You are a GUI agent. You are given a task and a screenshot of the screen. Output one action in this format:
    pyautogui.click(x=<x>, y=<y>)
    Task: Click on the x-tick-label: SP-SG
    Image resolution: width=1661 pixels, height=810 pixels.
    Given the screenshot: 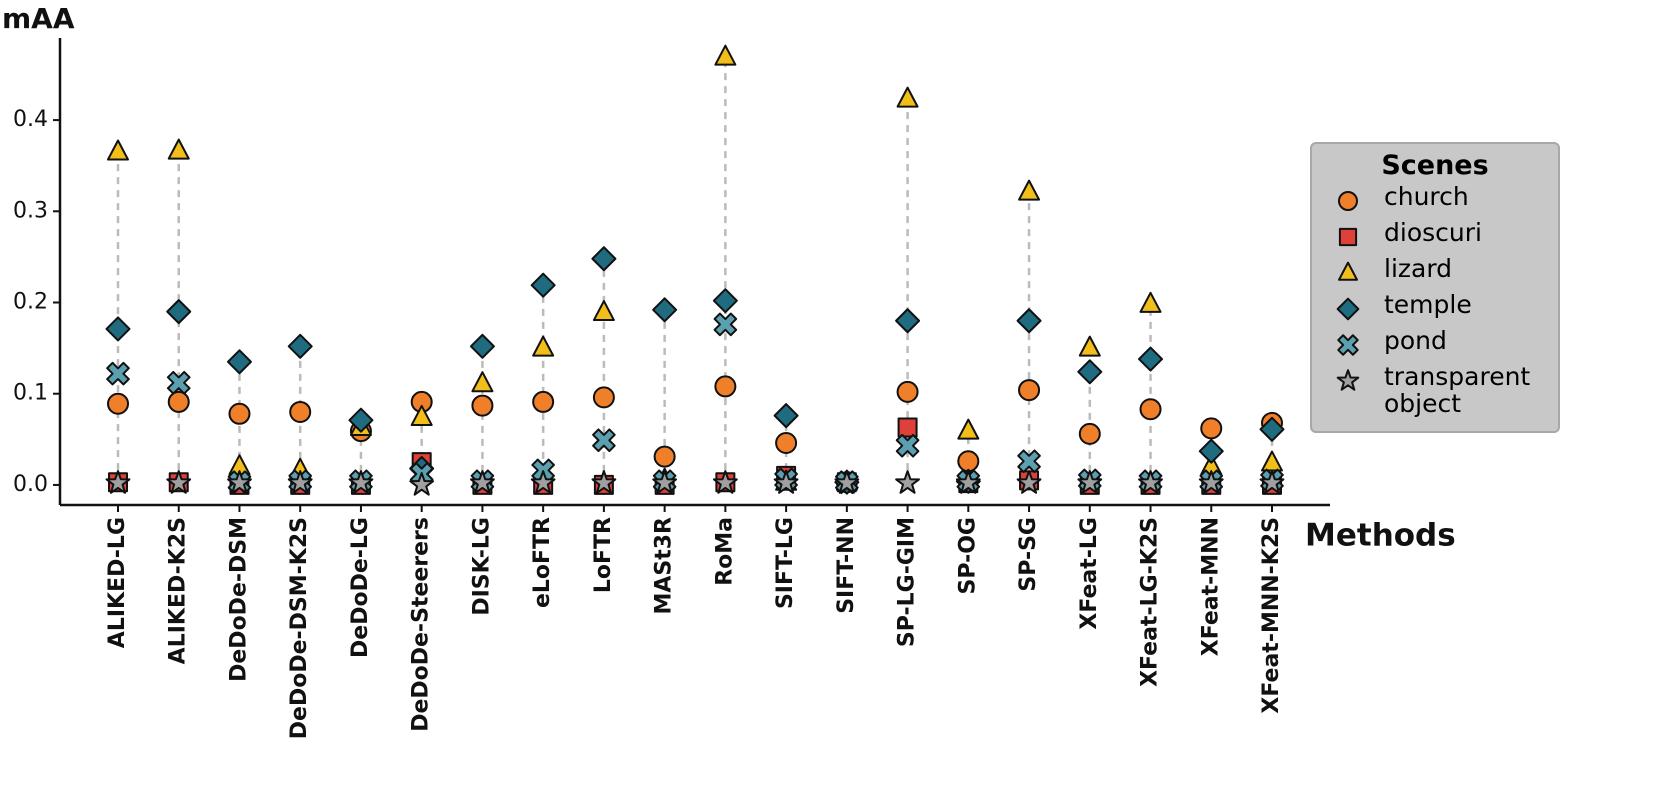 What is the action you would take?
    pyautogui.click(x=1028, y=554)
    